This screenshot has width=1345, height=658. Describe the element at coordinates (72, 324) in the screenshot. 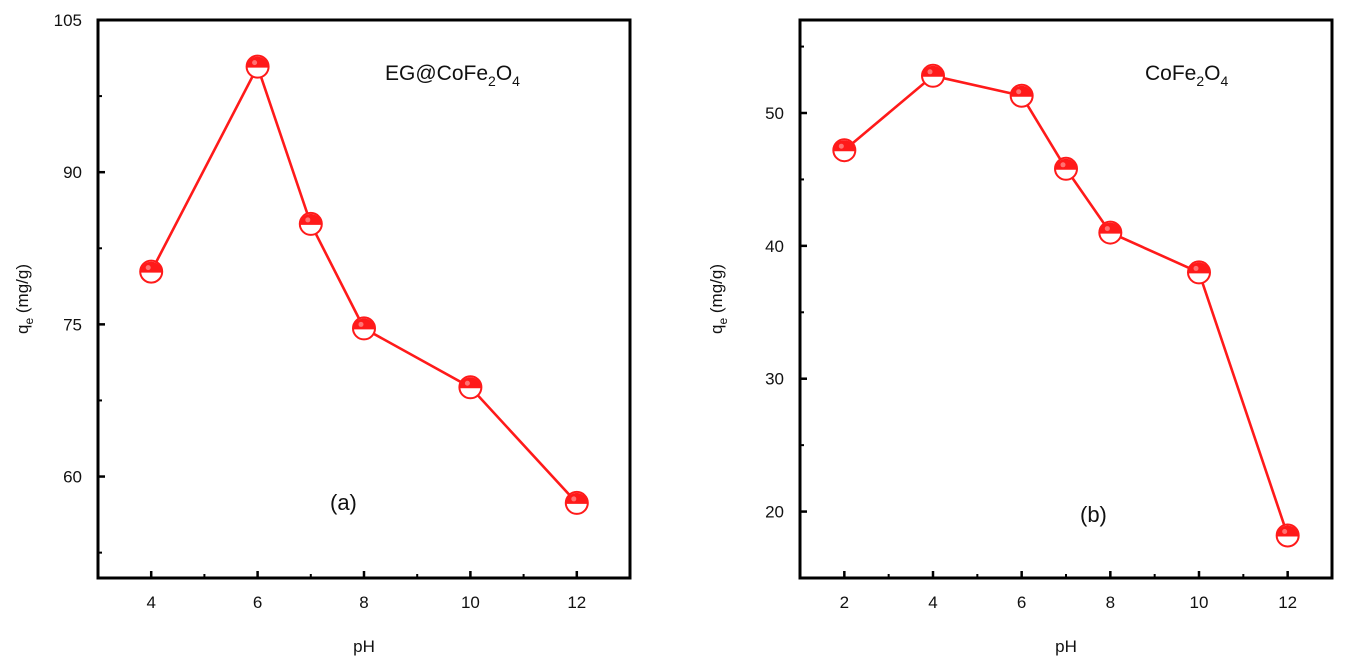

I see `y-tick-label: 75` at that location.